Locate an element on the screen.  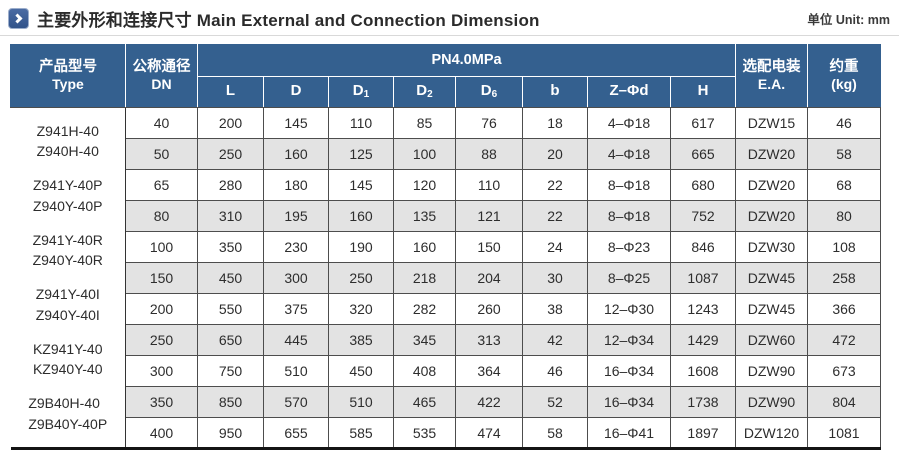
cell: 665 is located at coordinates (703, 154).